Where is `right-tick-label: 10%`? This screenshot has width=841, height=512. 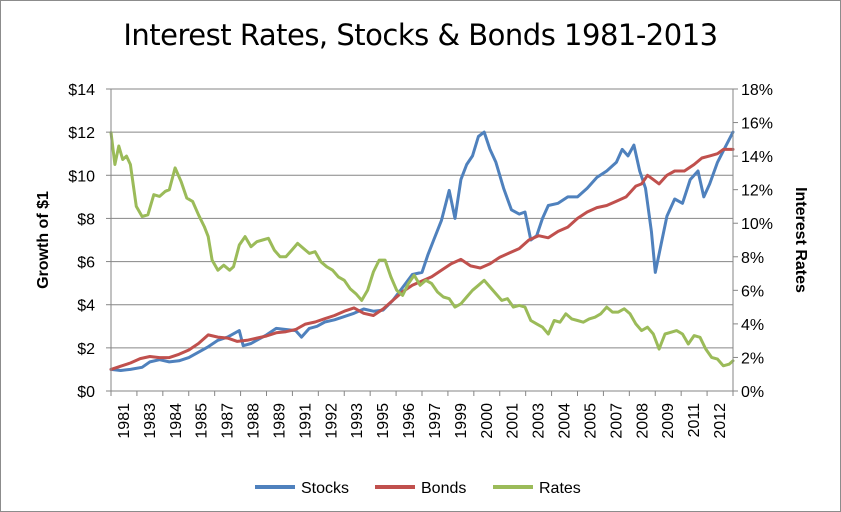
right-tick-label: 10% is located at coordinates (757, 224).